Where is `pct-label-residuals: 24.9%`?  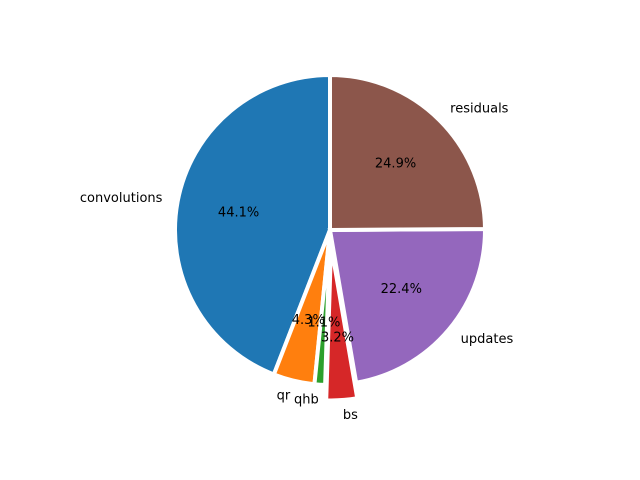
pct-label-residuals: 24.9% is located at coordinates (395, 164).